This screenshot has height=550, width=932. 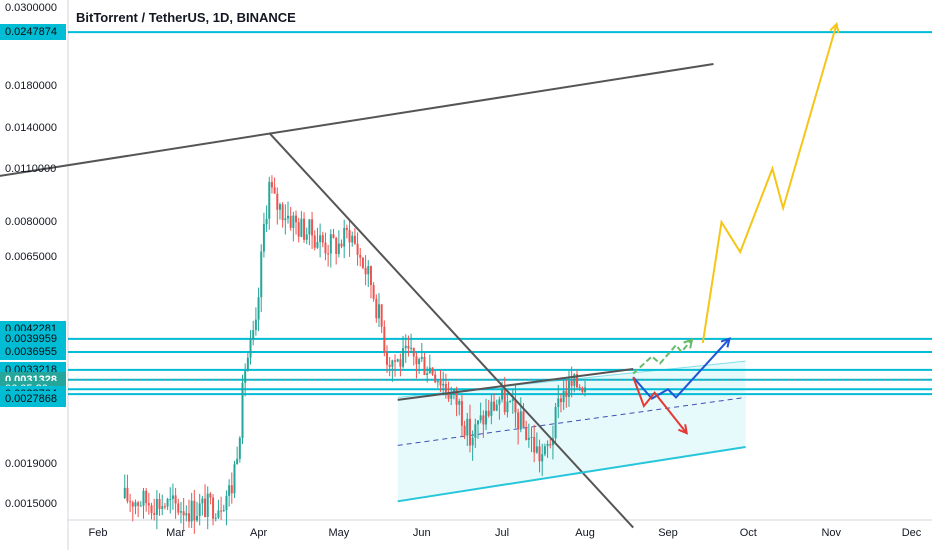 I want to click on channel-fill, so click(x=571, y=431).